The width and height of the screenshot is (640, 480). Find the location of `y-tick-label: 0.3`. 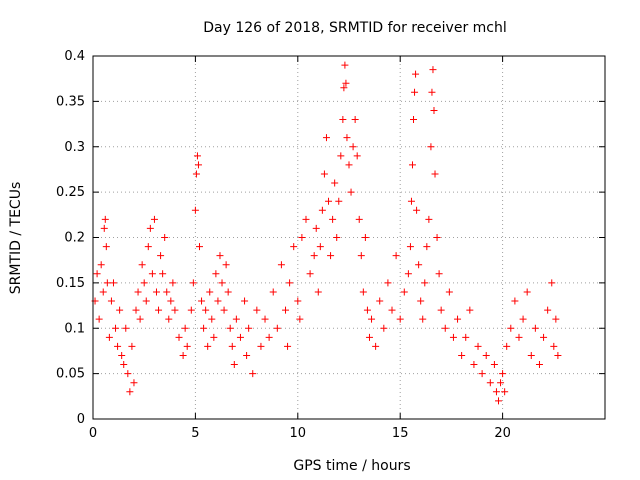

y-tick-label: 0.3 is located at coordinates (74, 147).